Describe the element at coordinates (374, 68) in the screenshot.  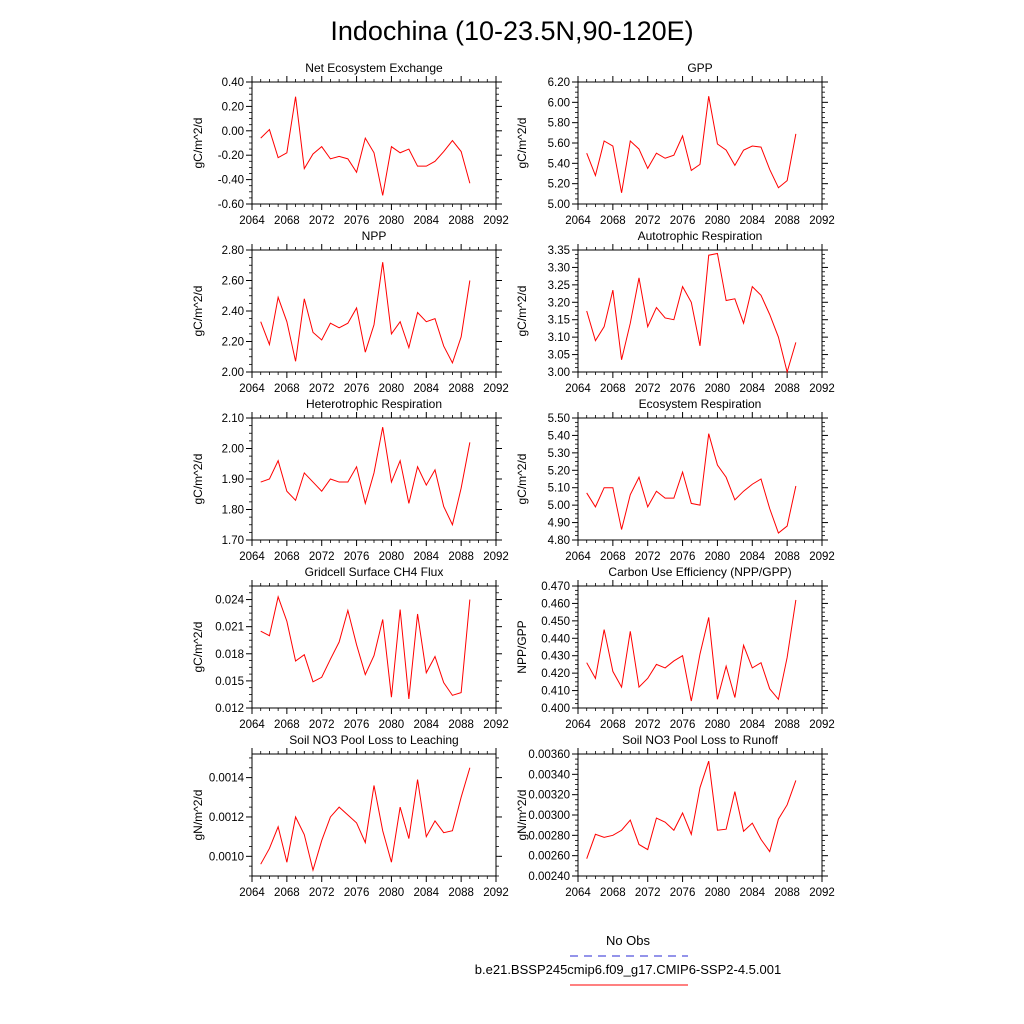
I see `panel-title: Net Ecosystem Exchange` at that location.